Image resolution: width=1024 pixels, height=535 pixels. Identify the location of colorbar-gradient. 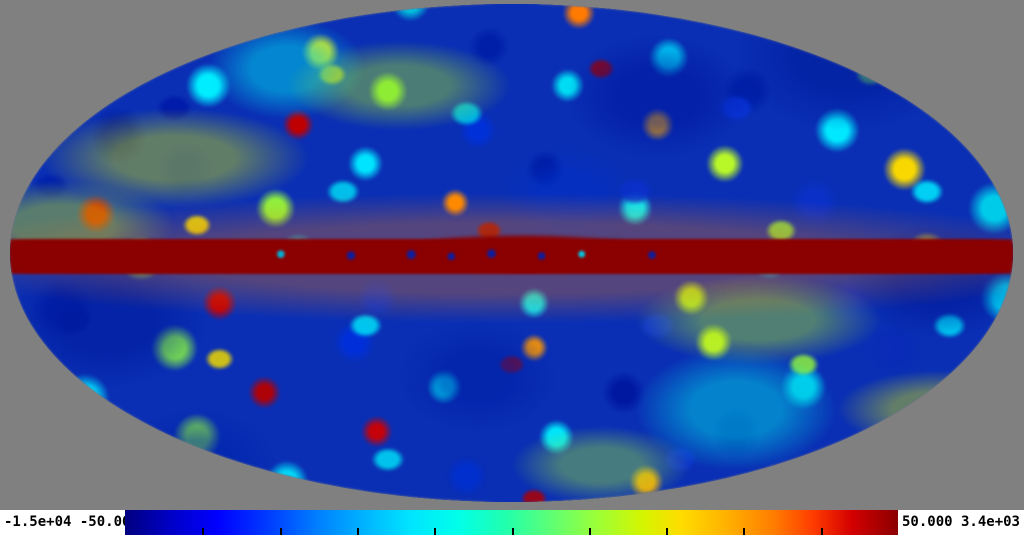
(511, 522).